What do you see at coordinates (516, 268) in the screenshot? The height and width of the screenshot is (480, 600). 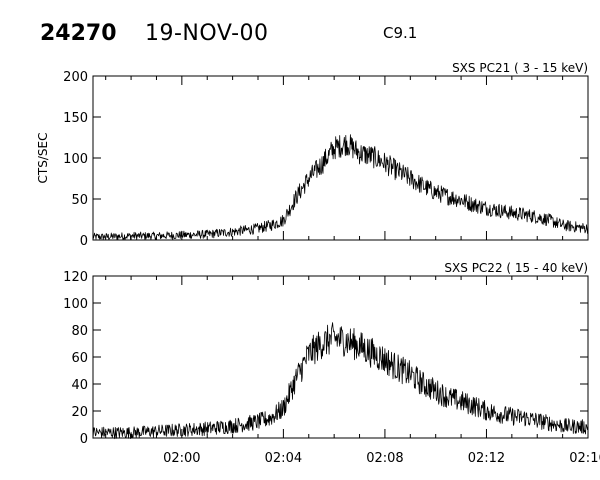 I see `panel-title-pc22: SXS PC22 ( 15 - 40 keV)` at bounding box center [516, 268].